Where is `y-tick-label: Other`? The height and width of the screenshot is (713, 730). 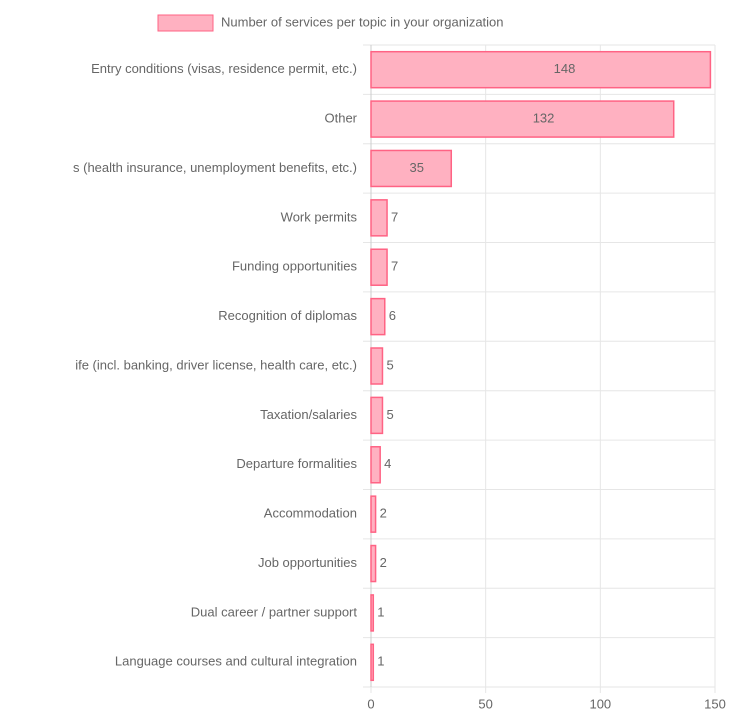
y-tick-label: Other is located at coordinates (340, 118).